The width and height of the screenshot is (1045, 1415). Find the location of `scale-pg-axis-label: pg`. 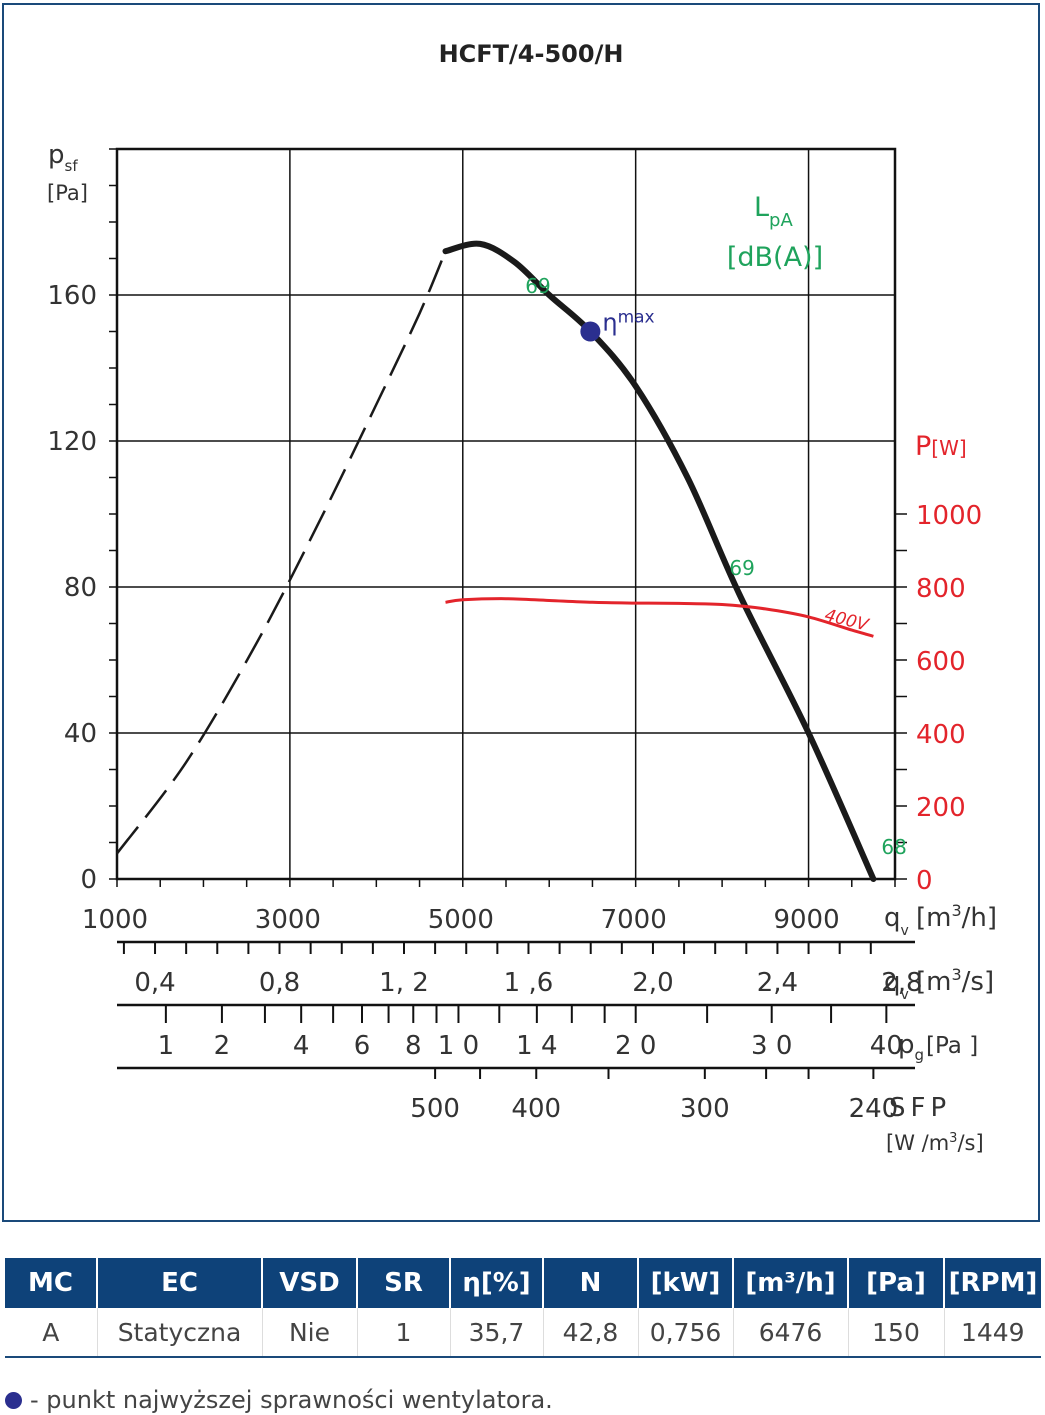

scale-pg-axis-label: pg is located at coordinates (911, 1047).